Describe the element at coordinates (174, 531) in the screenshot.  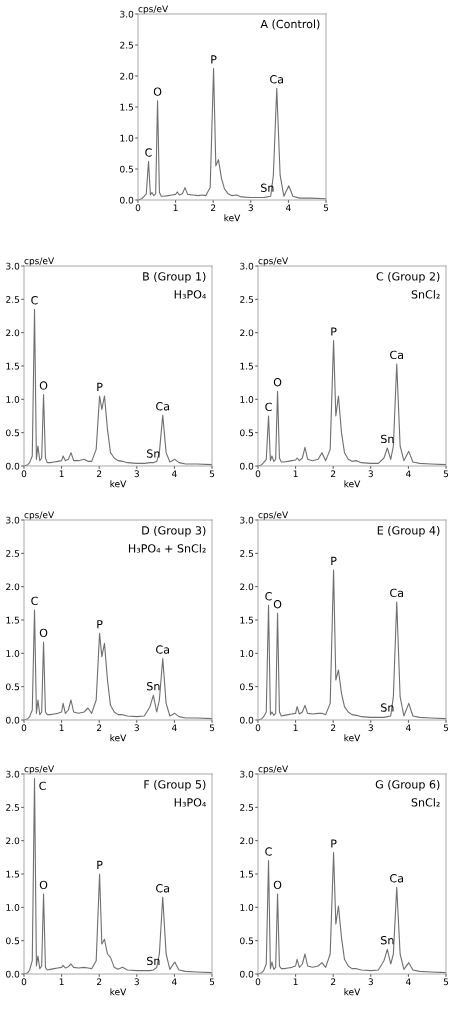
I see `text: D (Group 3)` at that location.